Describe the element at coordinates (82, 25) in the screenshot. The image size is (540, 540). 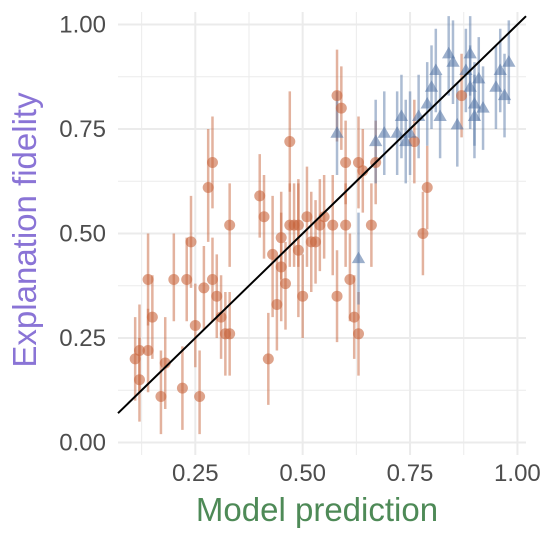
I see `y-tick-label: 1.00` at that location.